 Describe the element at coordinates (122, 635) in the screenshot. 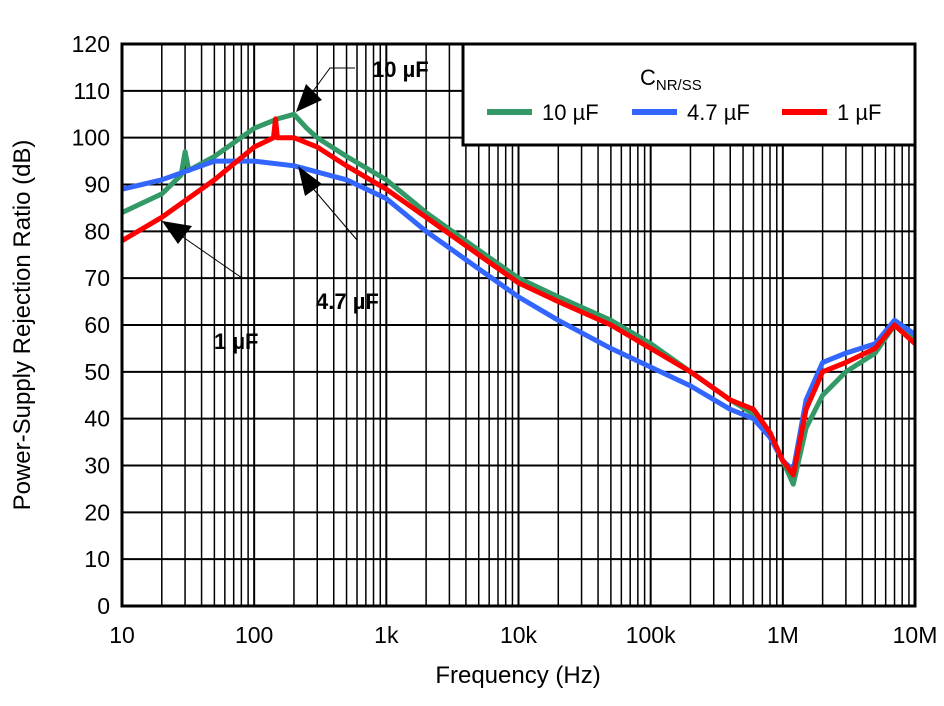

I see `x-tick-label: 10` at that location.